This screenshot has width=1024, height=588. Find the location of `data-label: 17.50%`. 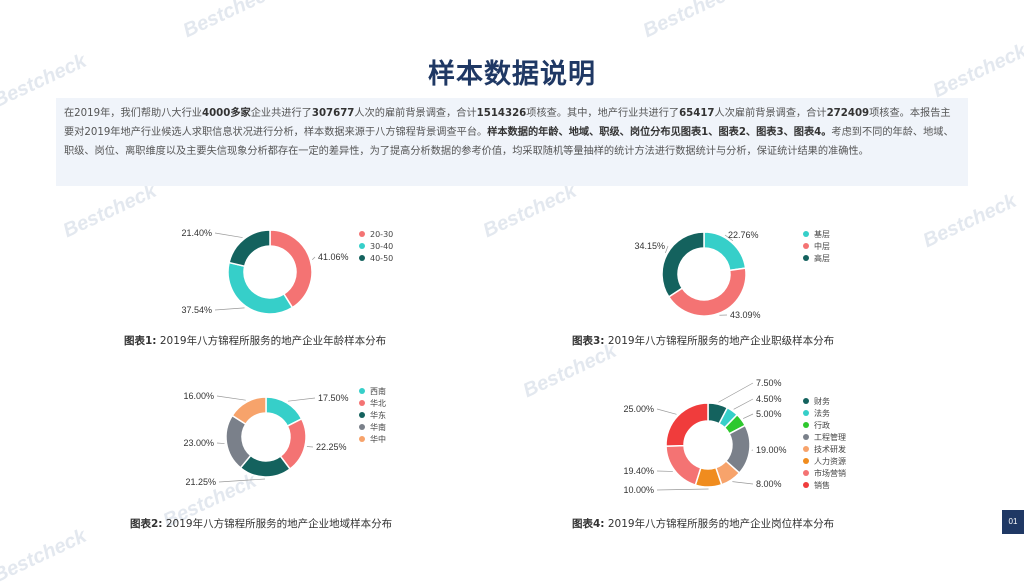

data-label: 17.50% is located at coordinates (333, 398).